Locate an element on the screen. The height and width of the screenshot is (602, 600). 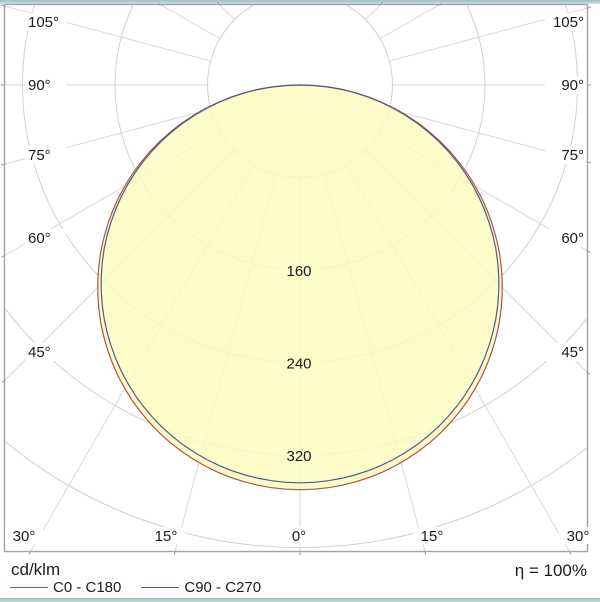
ring-value-label: 320 is located at coordinates (298, 456).